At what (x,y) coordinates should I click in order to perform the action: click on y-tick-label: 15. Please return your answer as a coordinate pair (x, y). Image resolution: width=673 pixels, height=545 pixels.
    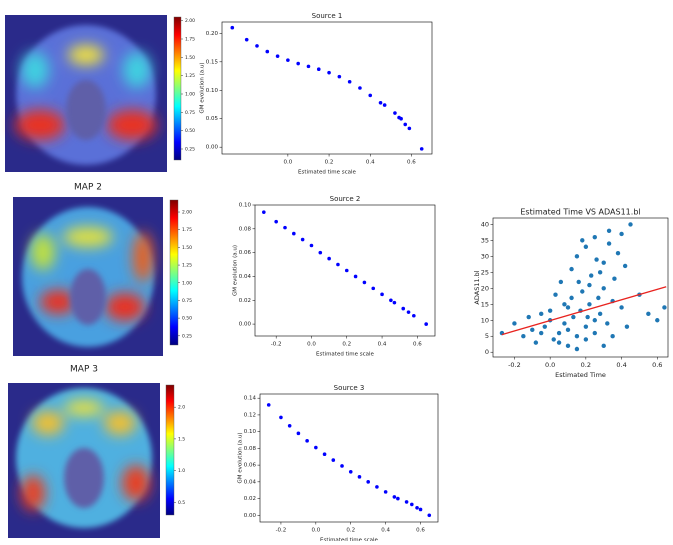
    Looking at the image, I should click on (485, 304).